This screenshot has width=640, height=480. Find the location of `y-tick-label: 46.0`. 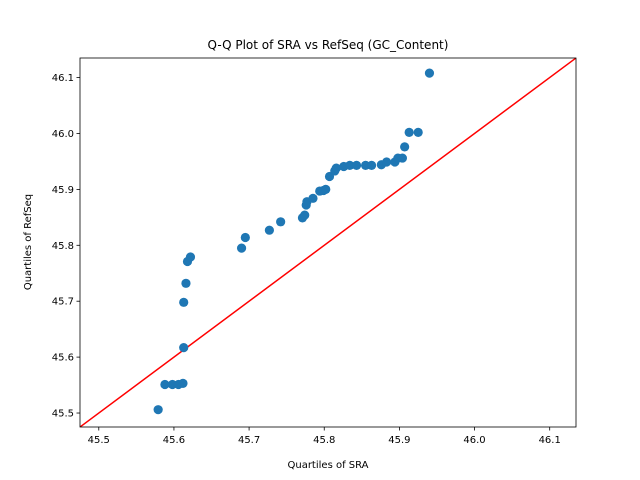

y-tick-label: 46.0 is located at coordinates (63, 134).